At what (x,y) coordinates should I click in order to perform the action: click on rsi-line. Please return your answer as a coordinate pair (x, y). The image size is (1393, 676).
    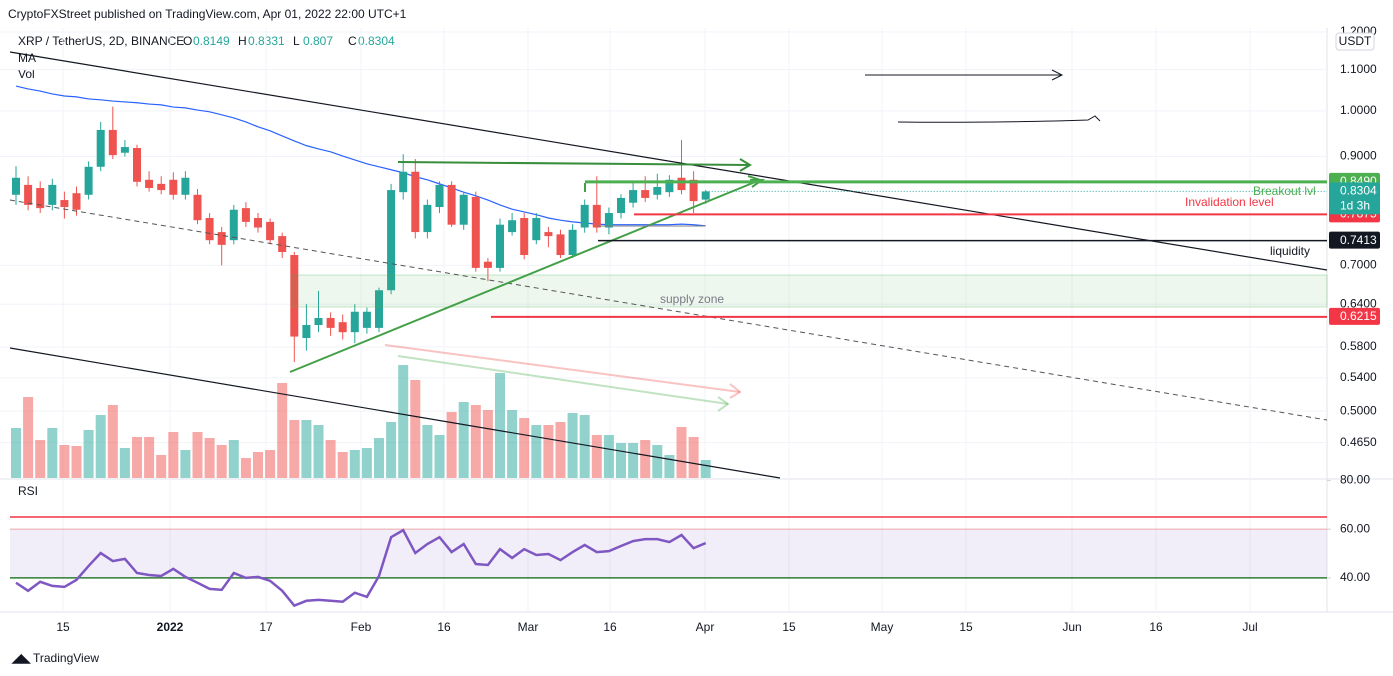
    Looking at the image, I should click on (361, 568).